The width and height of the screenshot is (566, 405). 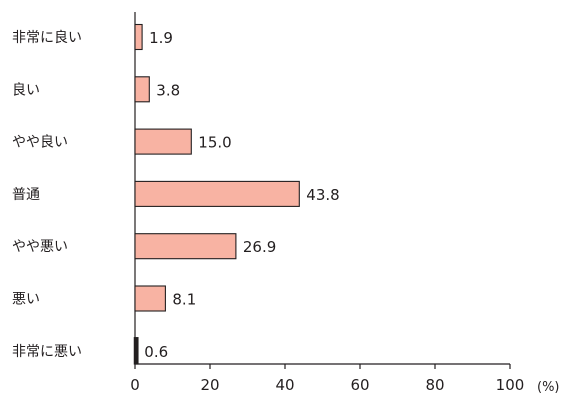 I want to click on category-label-1: 良い, so click(x=26, y=90).